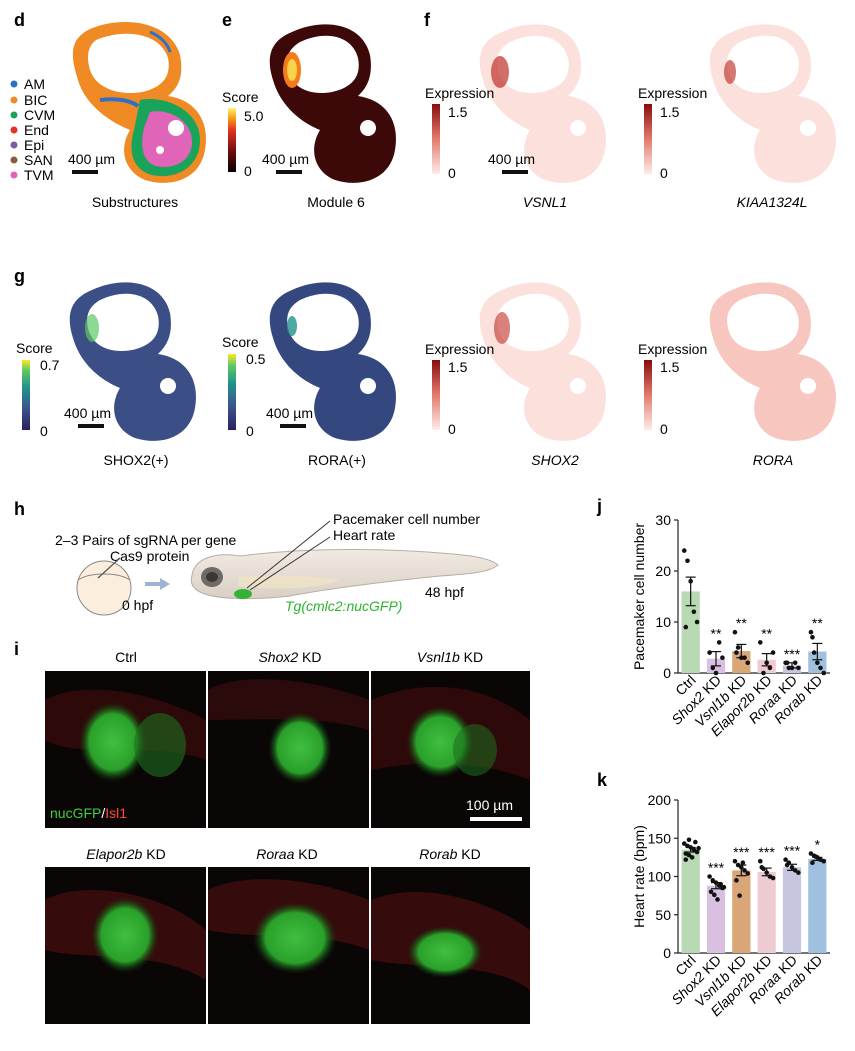 The width and height of the screenshot is (855, 1051). I want to click on legend-swatch-tvm, so click(14, 175).